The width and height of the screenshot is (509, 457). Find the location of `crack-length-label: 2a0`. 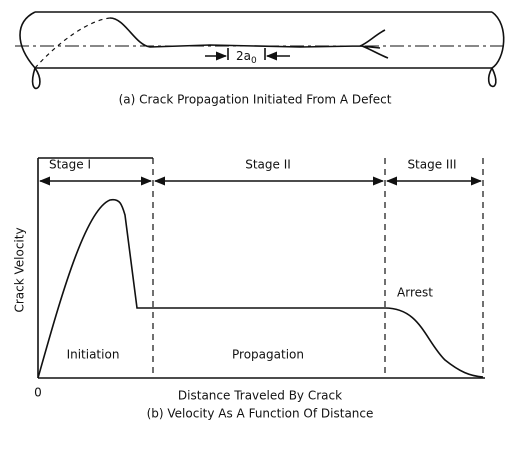

crack-length-label: 2a0 is located at coordinates (246, 57).